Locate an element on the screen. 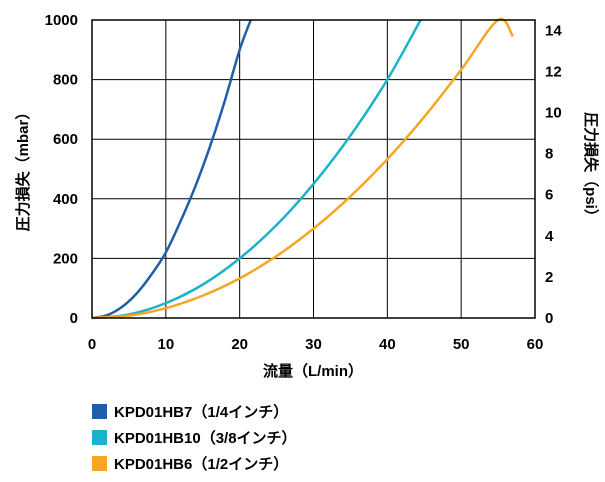 The image size is (605, 482). legend-label: KPD01HB7（1/4インチ） is located at coordinates (201, 412).